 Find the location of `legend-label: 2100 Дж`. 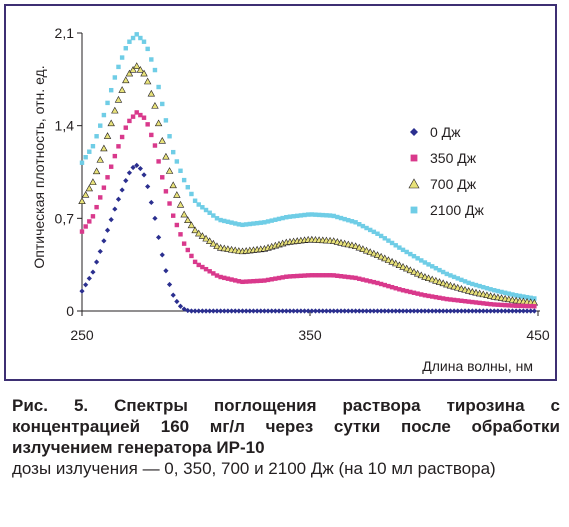

legend-label: 2100 Дж is located at coordinates (457, 210).